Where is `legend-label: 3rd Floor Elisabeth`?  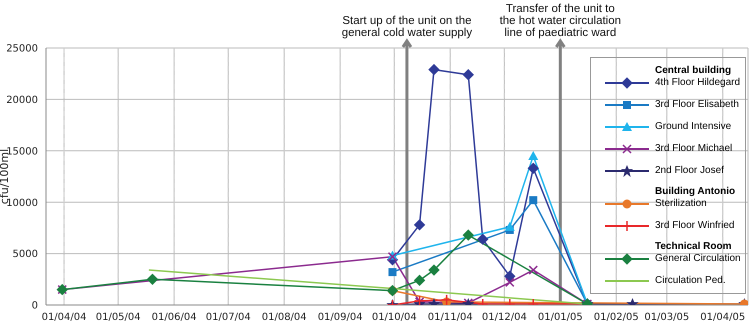 legend-label: 3rd Floor Elisabeth is located at coordinates (697, 105).